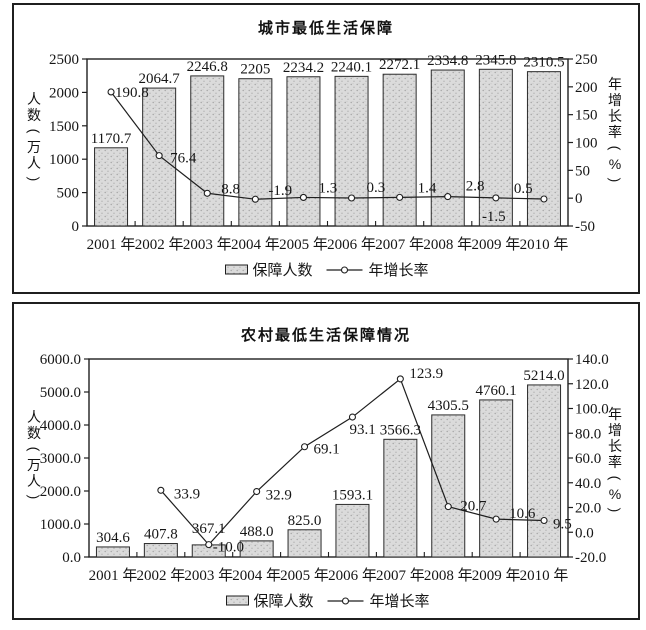 The width and height of the screenshot is (646, 630). Describe the element at coordinates (543, 376) in the screenshot. I see `bar-value-label: 5214.0` at that location.